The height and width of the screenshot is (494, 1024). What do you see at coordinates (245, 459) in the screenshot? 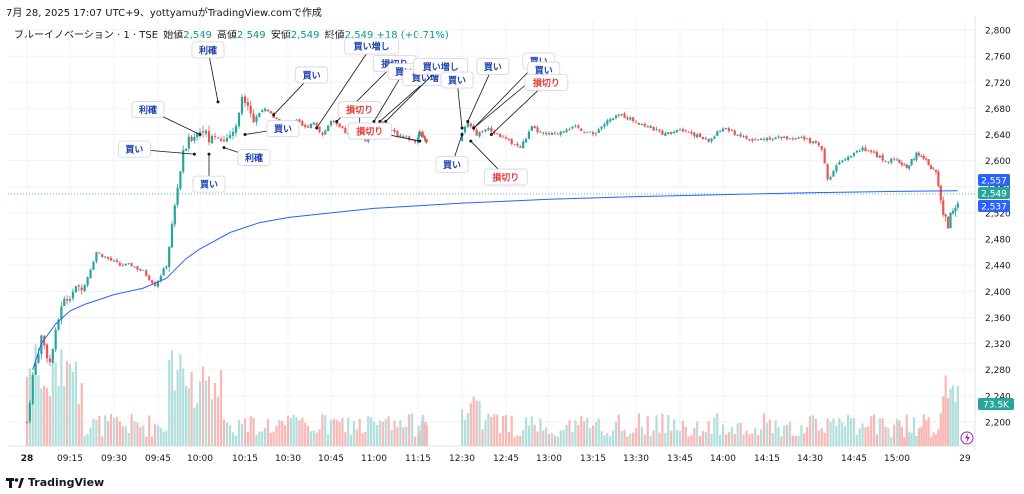
I see `x-tick-label: 10:15` at bounding box center [245, 459].